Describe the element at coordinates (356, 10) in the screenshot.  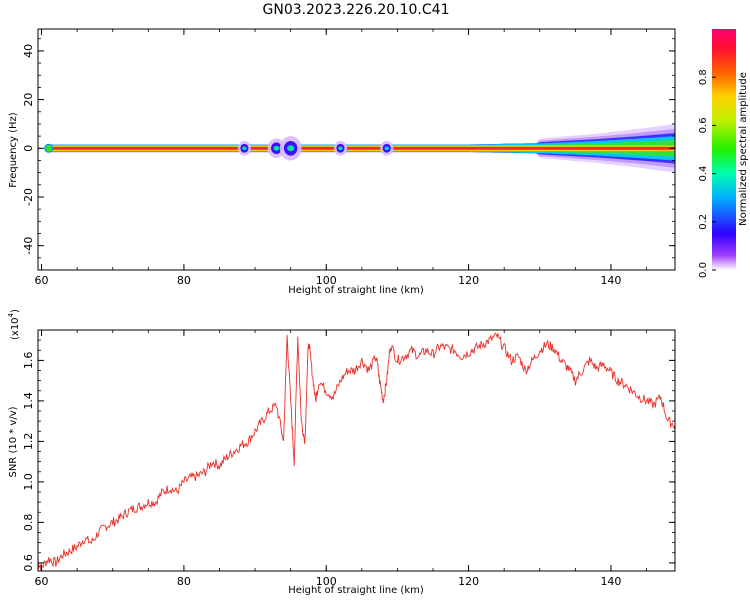
I see `chart-title: GN03.2023.226.20.10.C41` at that location.